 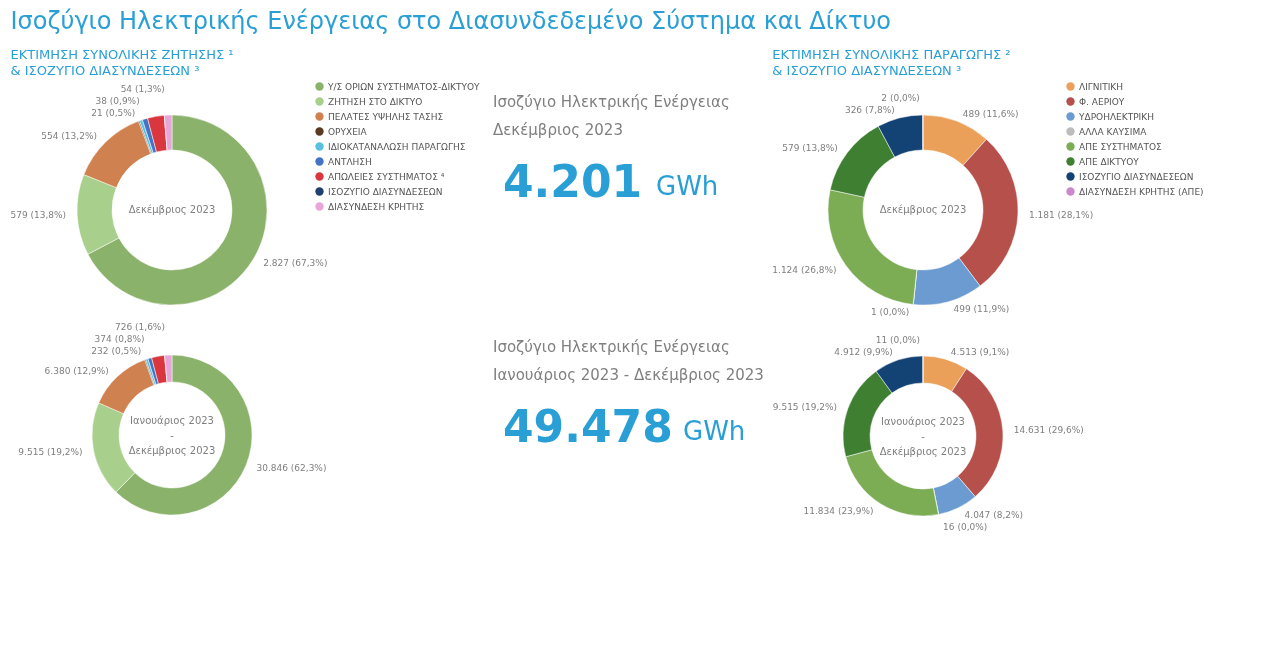 What do you see at coordinates (348, 131) in the screenshot?
I see `legend-label: ΟΡΥΧΕΙΑ` at bounding box center [348, 131].